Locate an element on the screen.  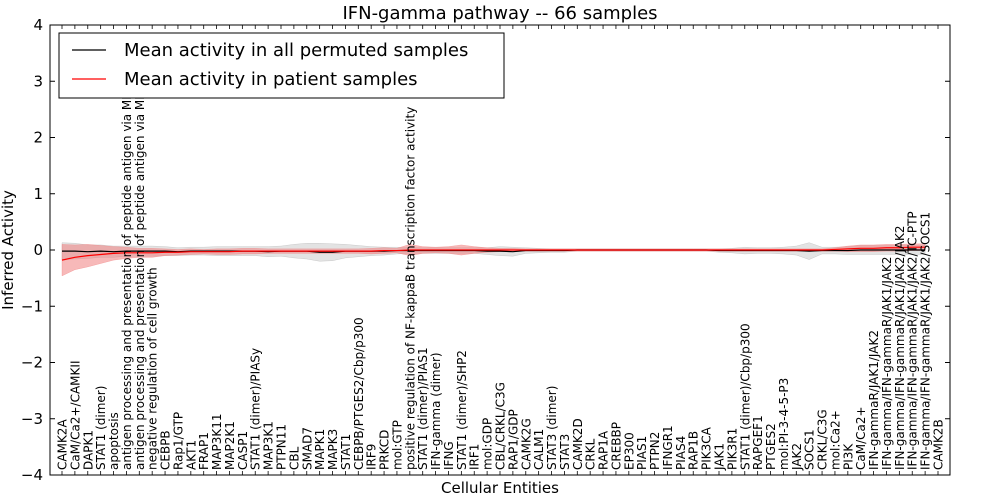
entity-label: CREBBP is located at coordinates (616, 446).